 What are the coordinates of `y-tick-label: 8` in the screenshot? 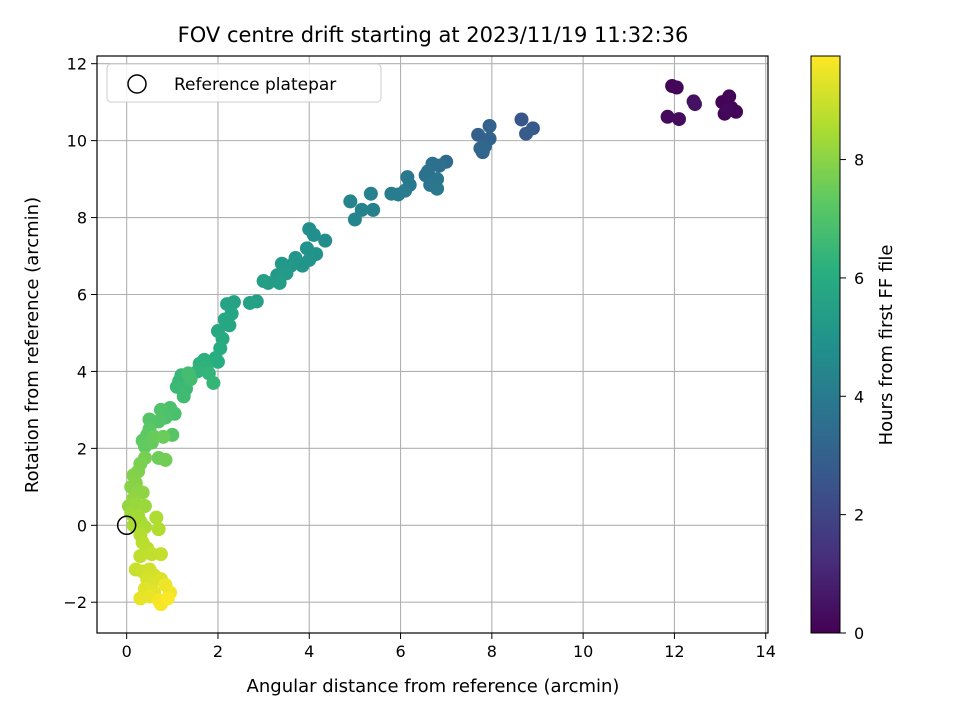 It's located at (82, 218).